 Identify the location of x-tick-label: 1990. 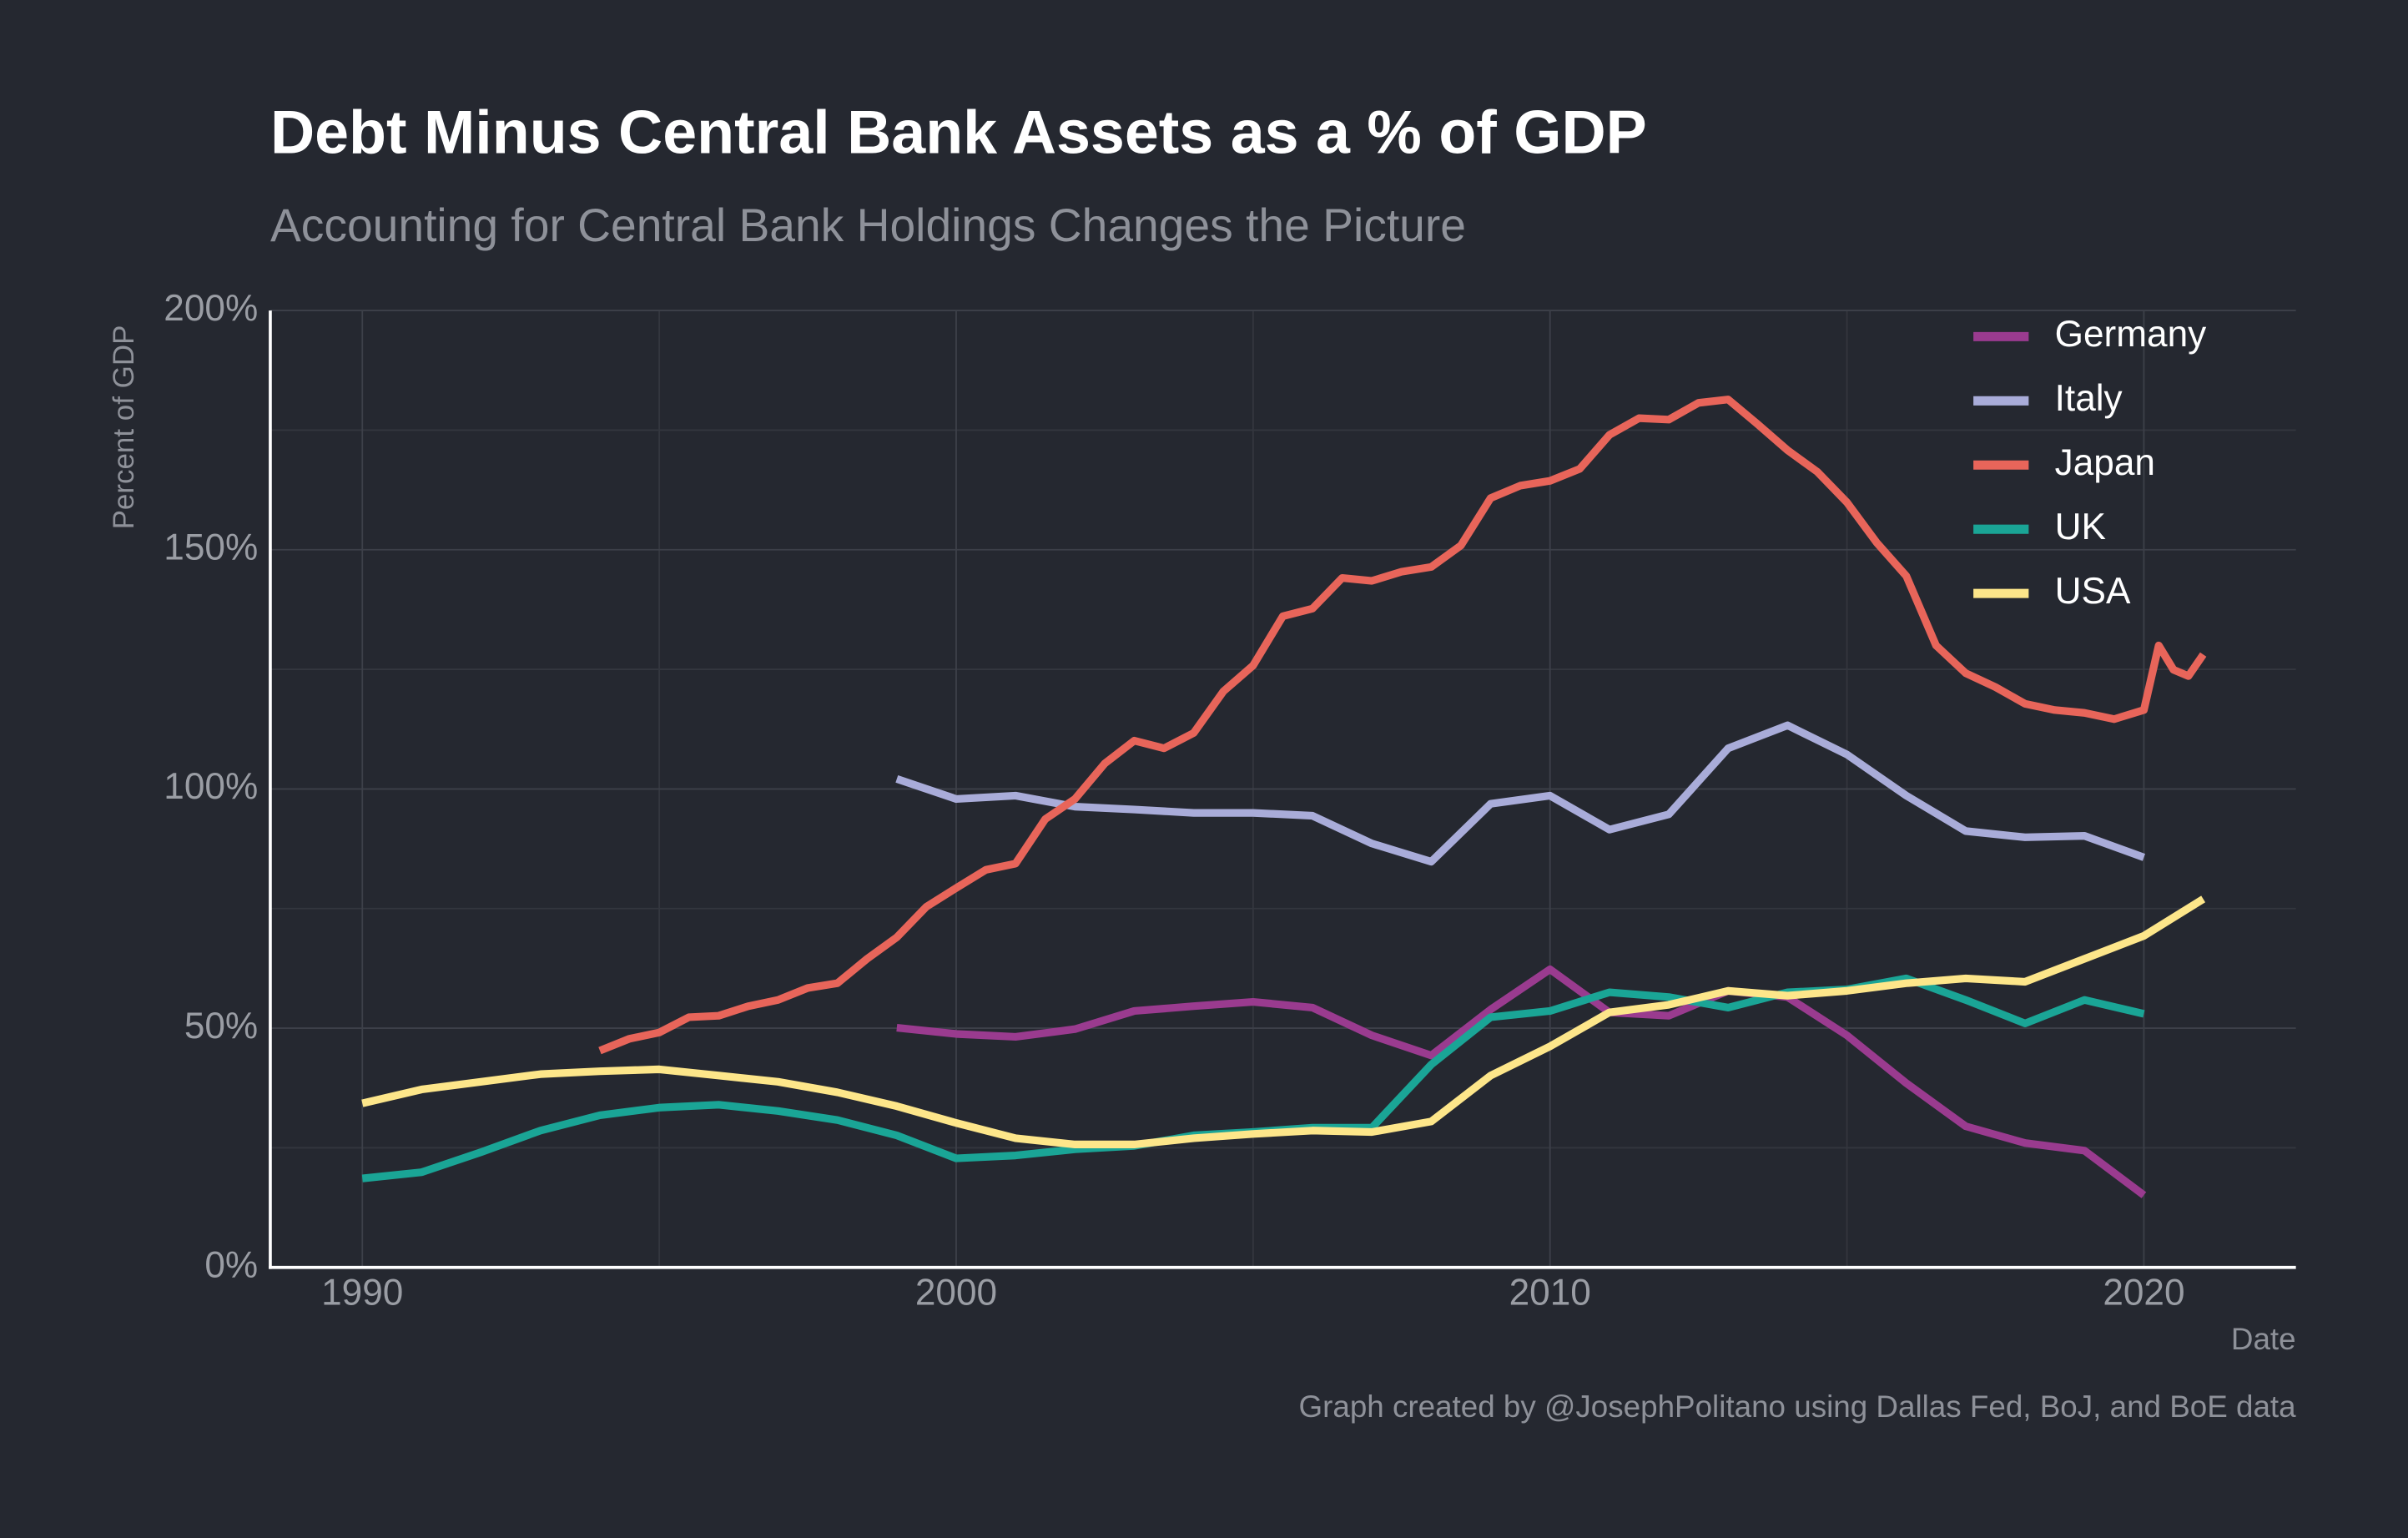
(362, 1293).